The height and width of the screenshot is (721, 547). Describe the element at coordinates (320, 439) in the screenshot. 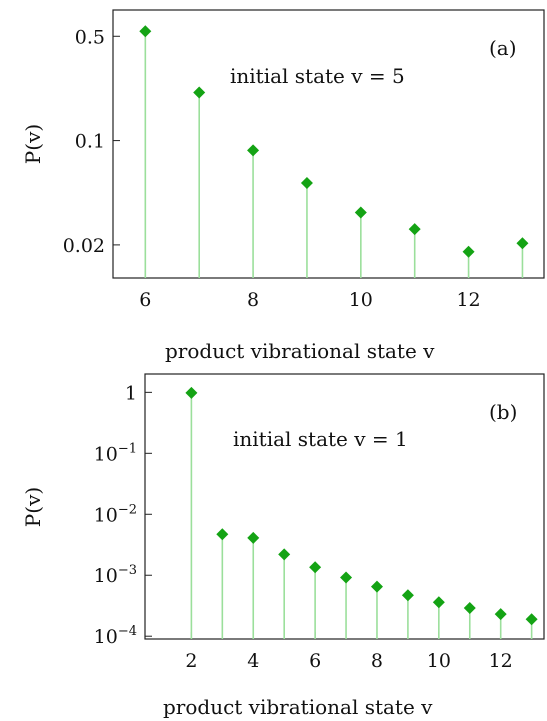

I see `annotation-b: initial state v = 1` at that location.